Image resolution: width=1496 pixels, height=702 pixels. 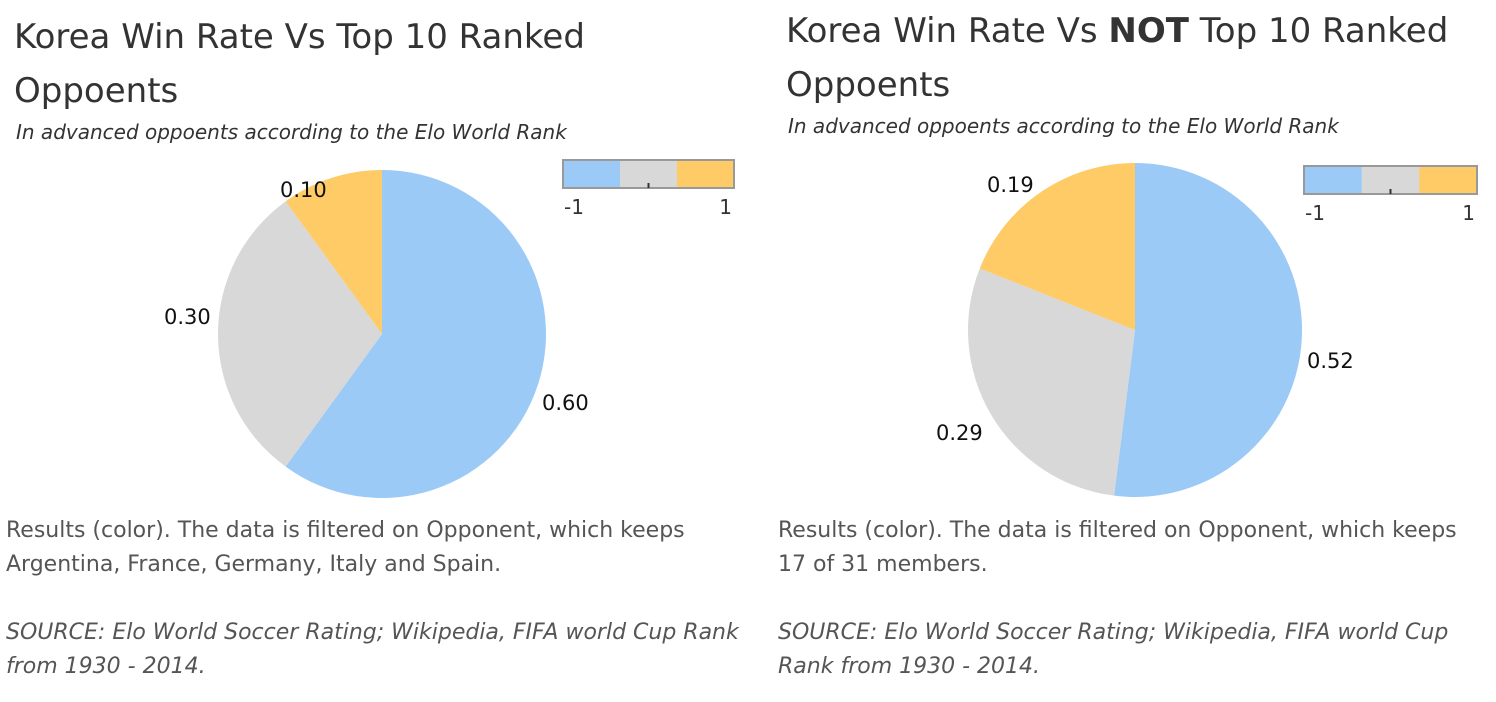 I want to click on slice-label-1: 0.52, so click(x=1330, y=361).